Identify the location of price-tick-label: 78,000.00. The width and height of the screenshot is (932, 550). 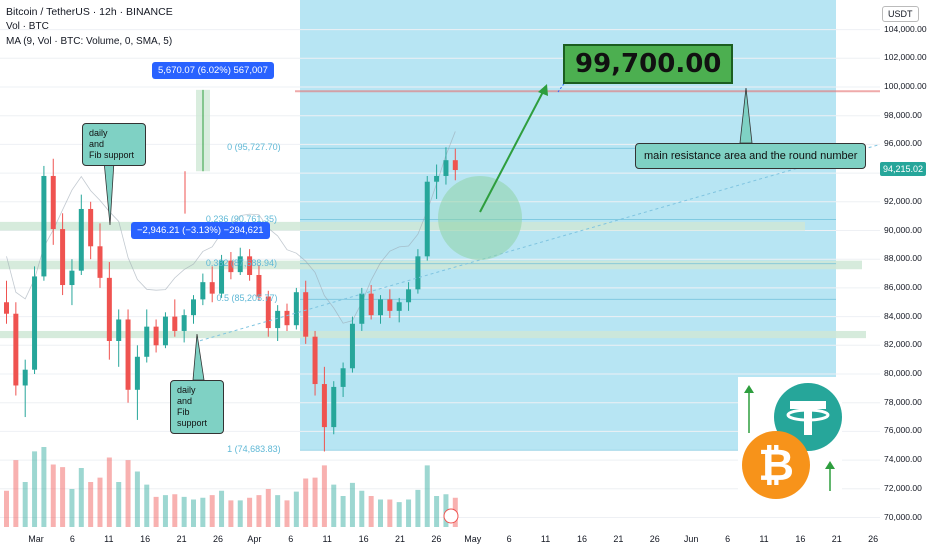
(903, 401).